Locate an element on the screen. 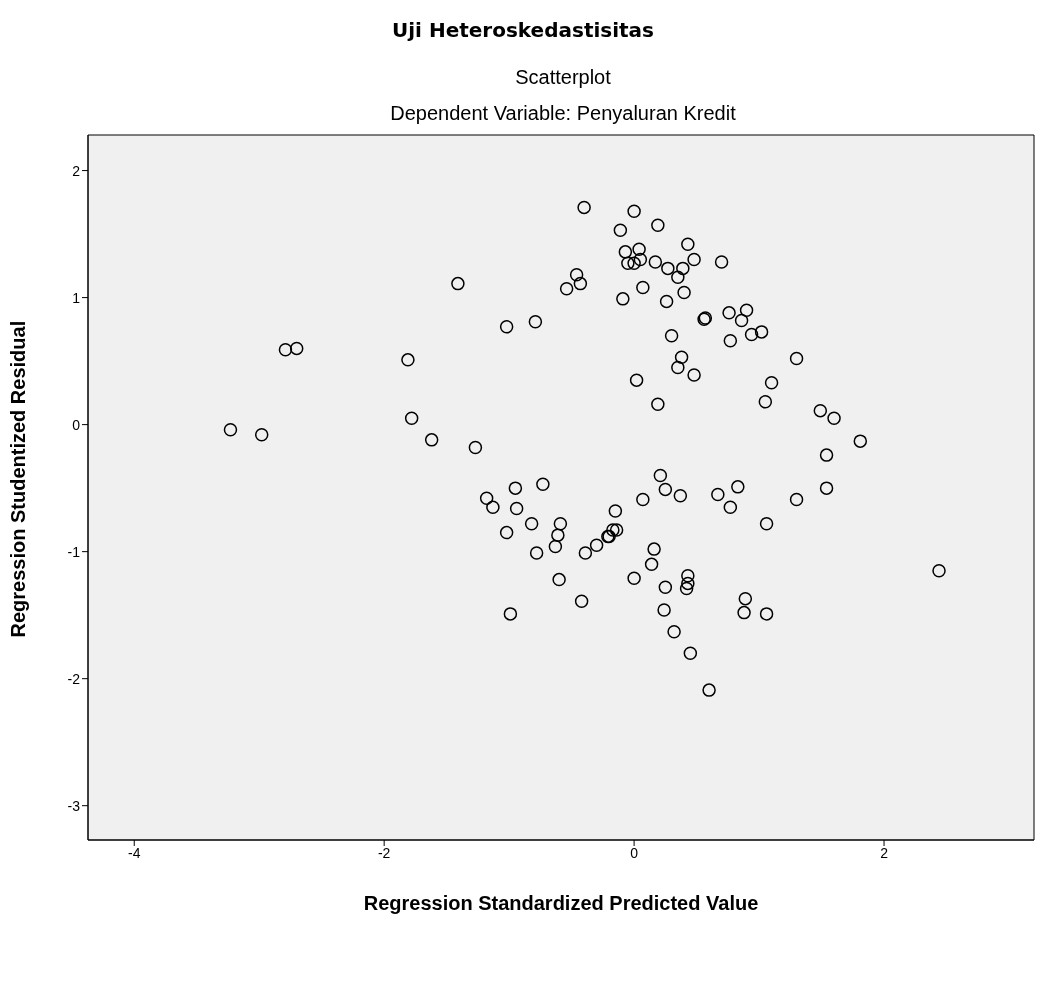 Image resolution: width=1044 pixels, height=997 pixels. y-tick-label: -2 is located at coordinates (74, 678).